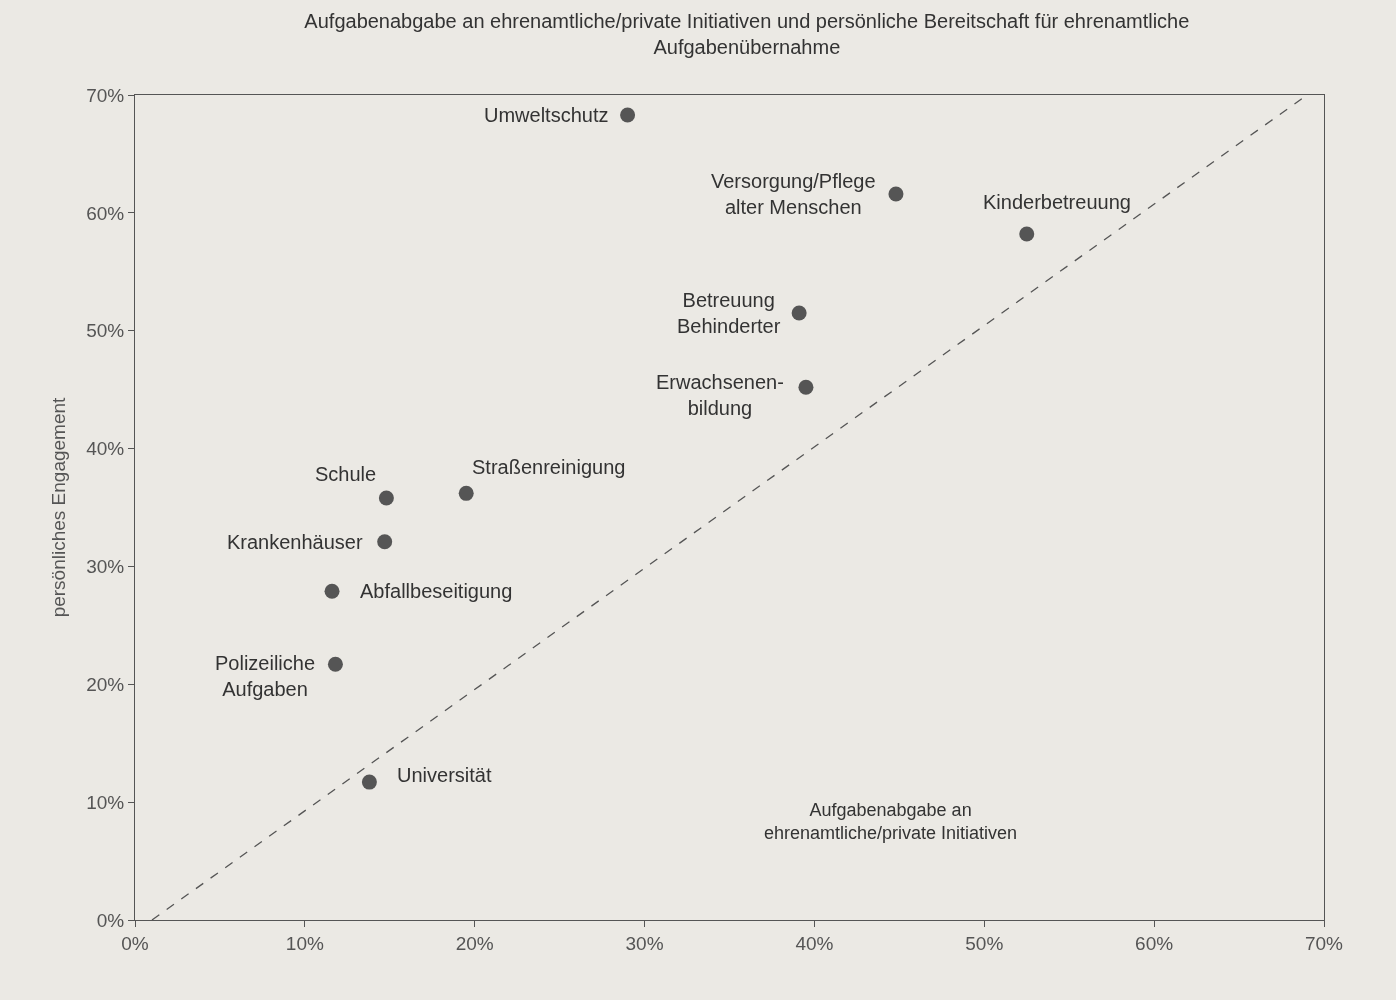 The height and width of the screenshot is (1000, 1396). What do you see at coordinates (1057, 202) in the screenshot?
I see `annotation: Kinderbetreuung` at bounding box center [1057, 202].